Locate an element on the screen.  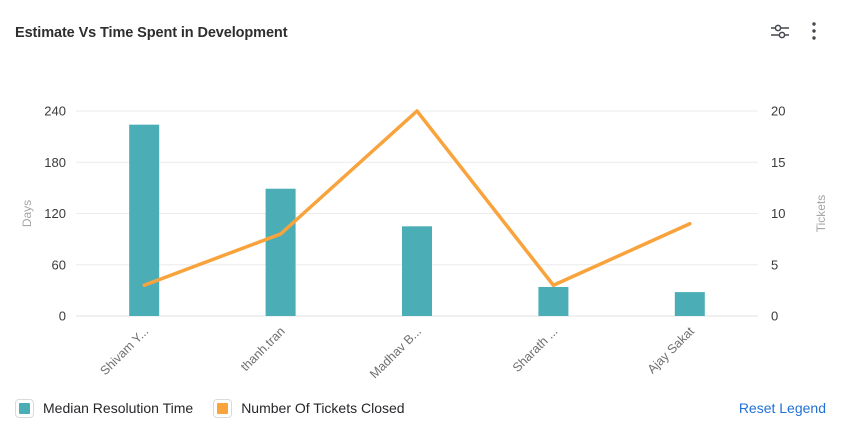
y-left-tick-label: 60 is located at coordinates (59, 264).